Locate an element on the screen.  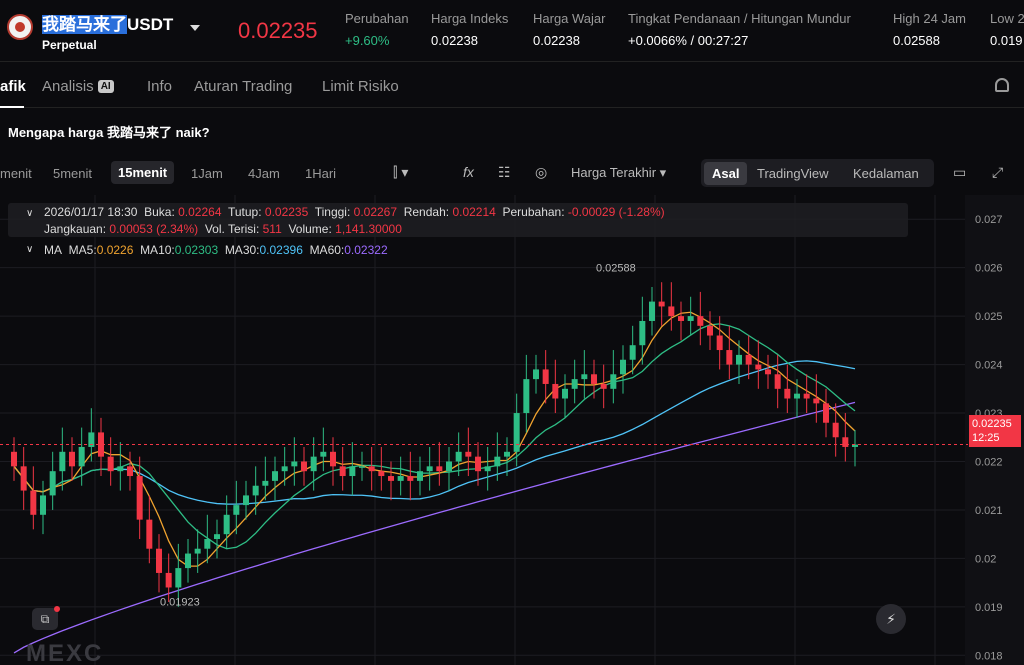
stat-low-24h: Low 2 0.019 is located at coordinates (1007, 29).